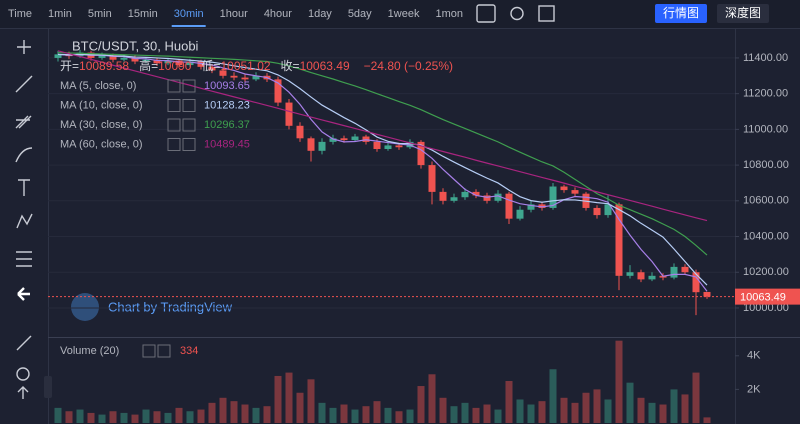  I want to click on indicator-name: MA (10, close, 0), so click(101, 105).